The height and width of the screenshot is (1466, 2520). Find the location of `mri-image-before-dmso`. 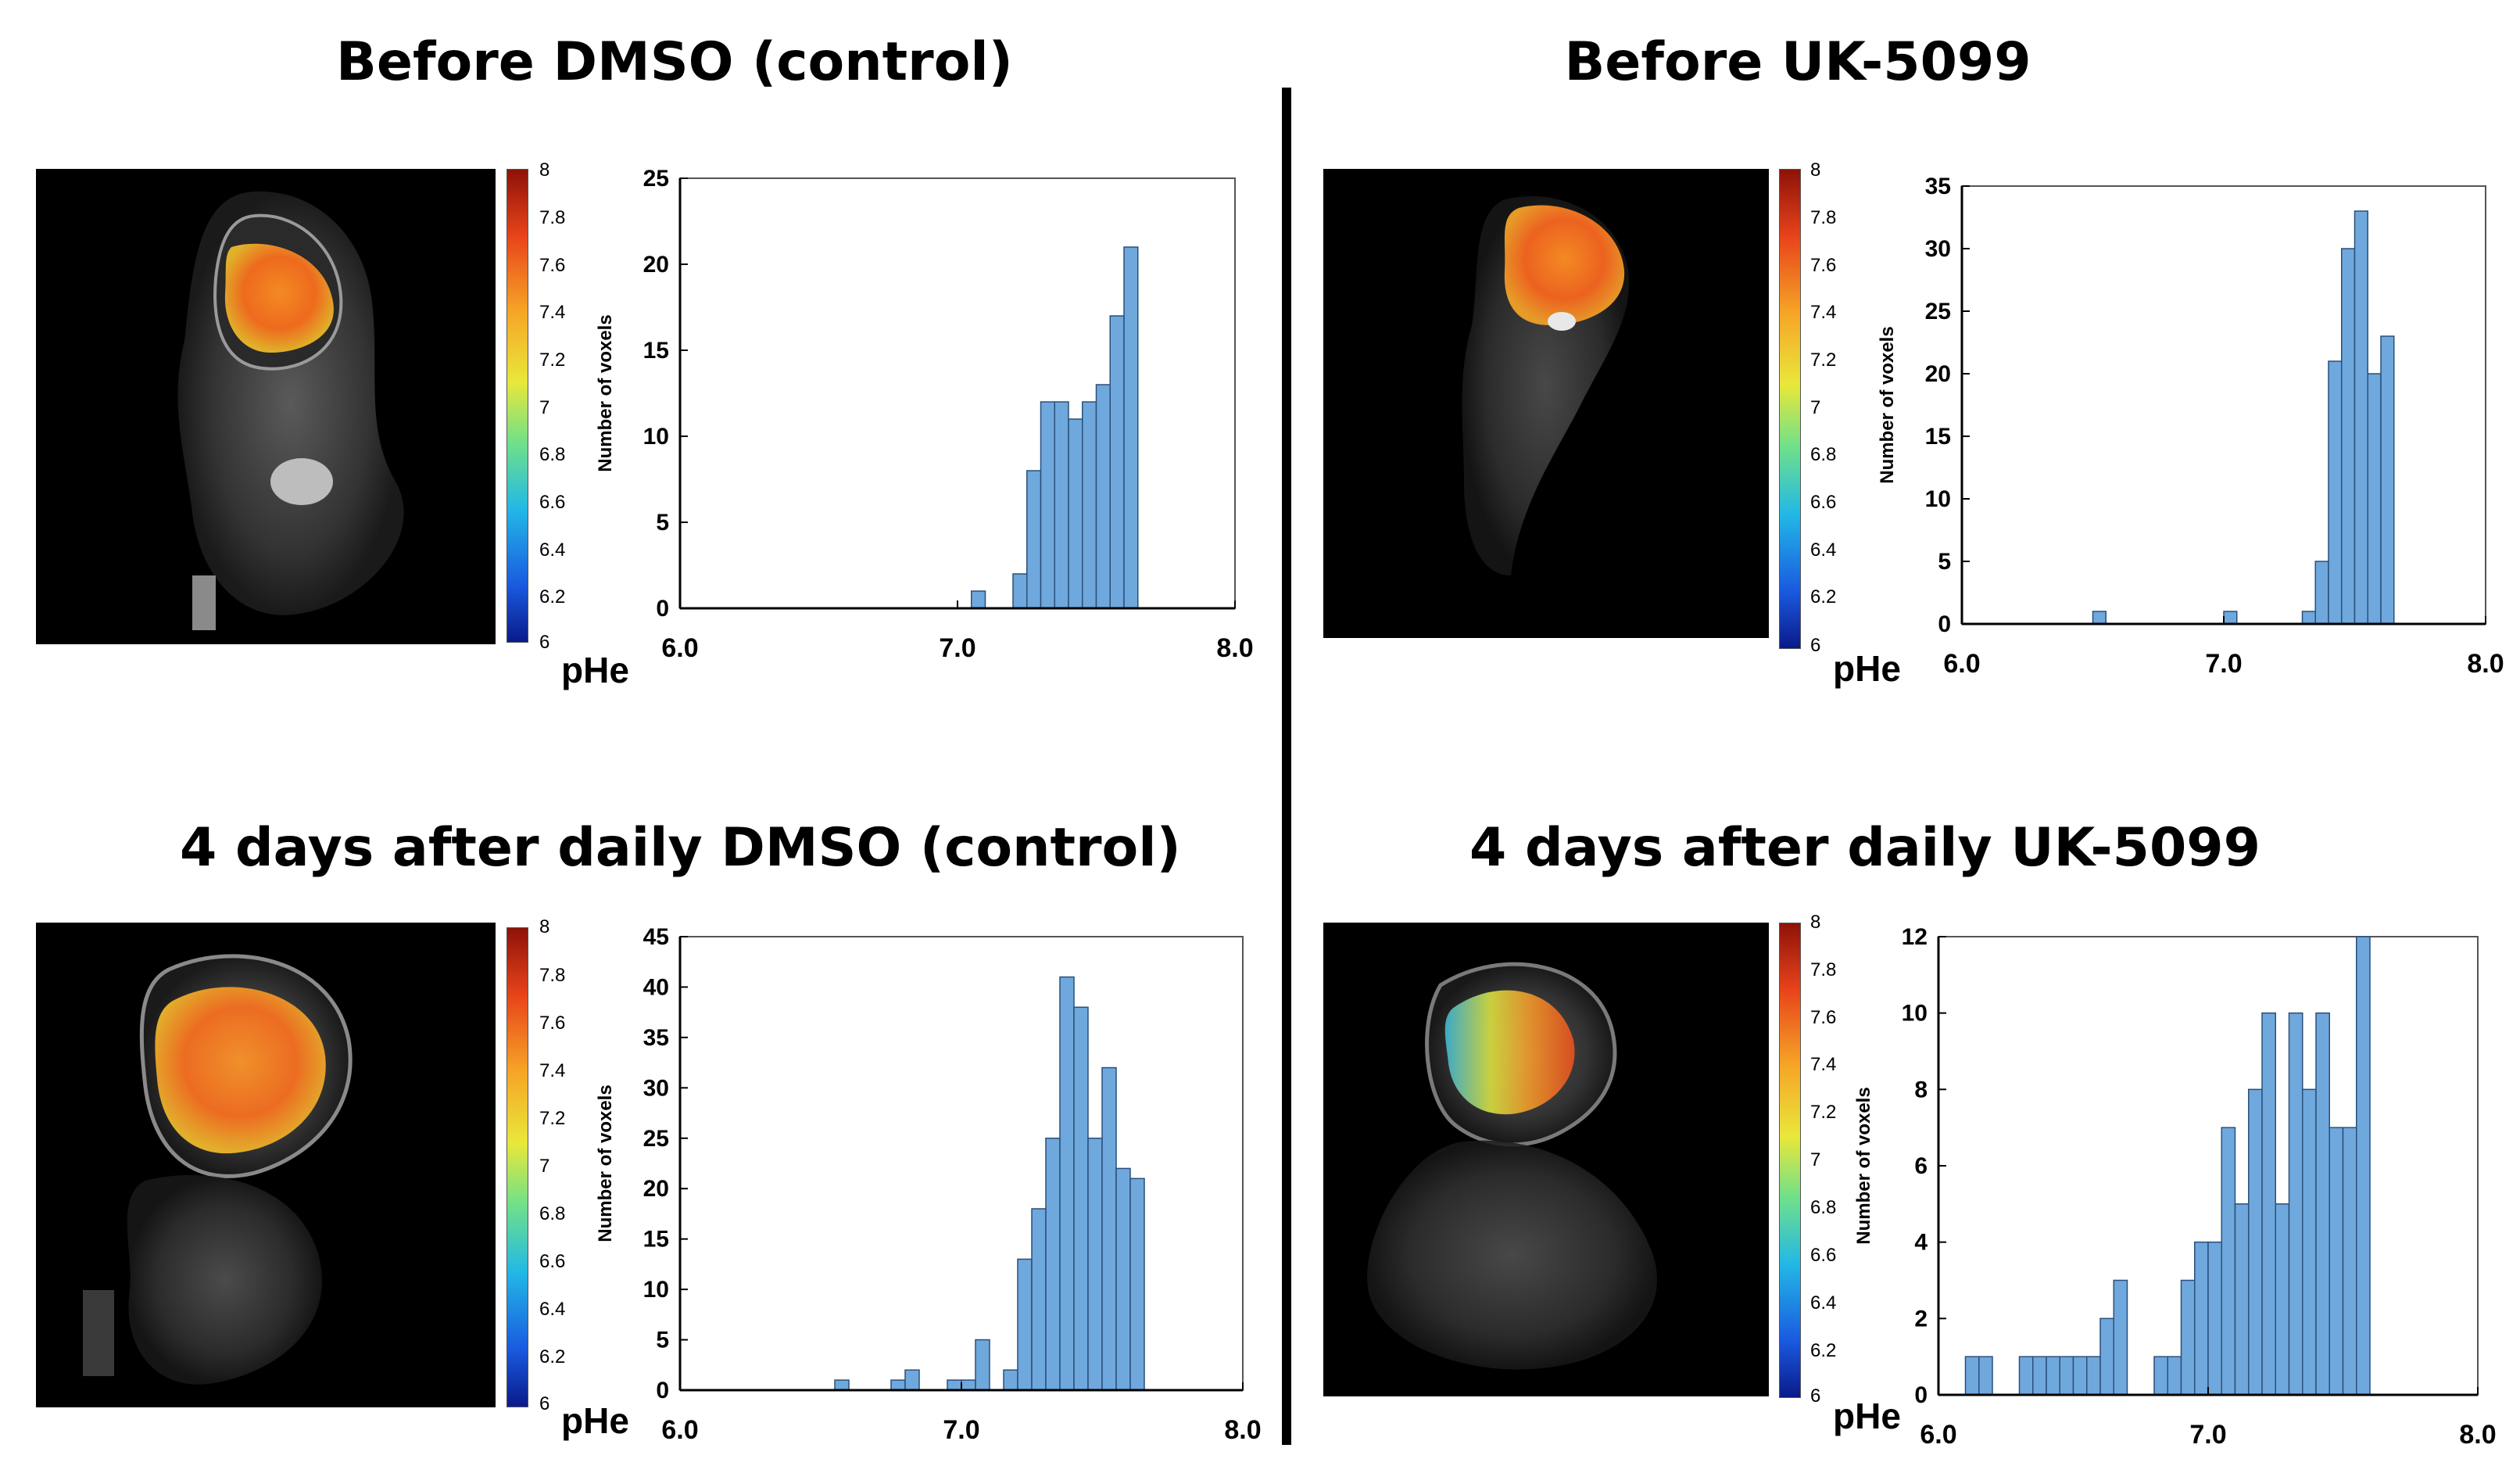

mri-image-before-dmso is located at coordinates (266, 407).